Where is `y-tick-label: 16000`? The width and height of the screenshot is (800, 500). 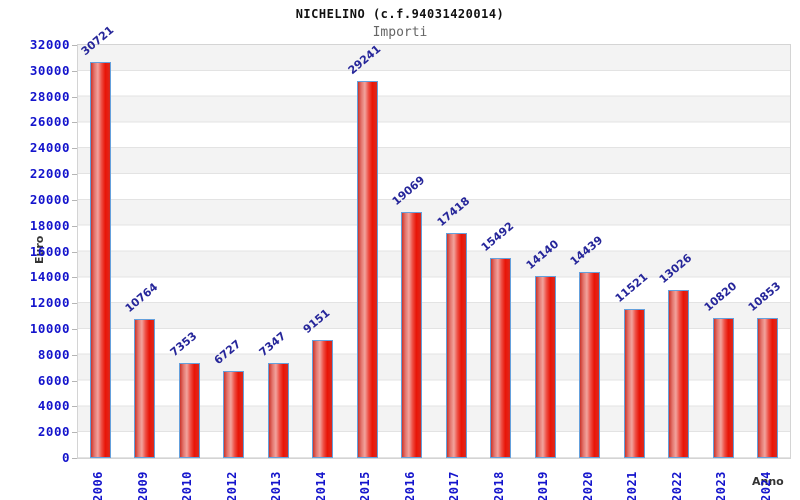
y-tick-label: 16000 is located at coordinates (49, 251).